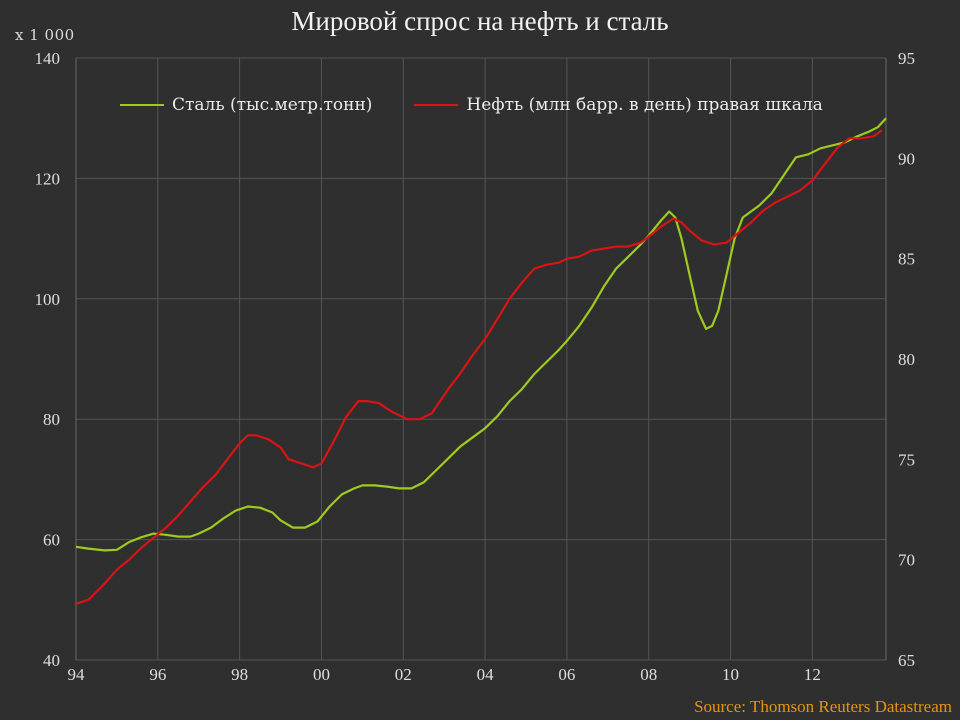 The image size is (960, 720). What do you see at coordinates (906, 58) in the screenshot?
I see `right-axis-tick-label: 95` at bounding box center [906, 58].